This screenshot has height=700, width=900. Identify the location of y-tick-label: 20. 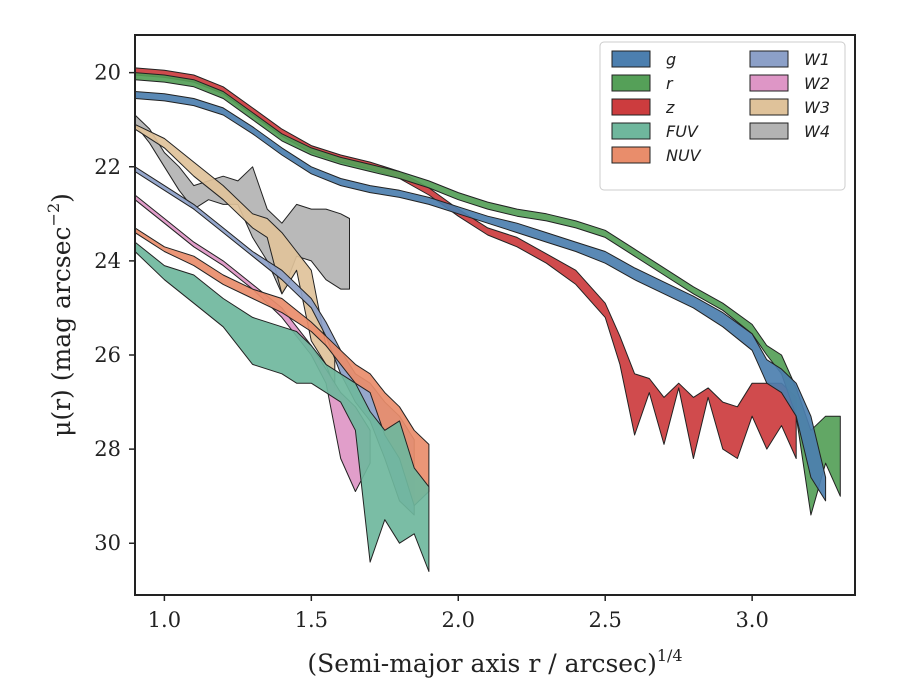
(107, 73).